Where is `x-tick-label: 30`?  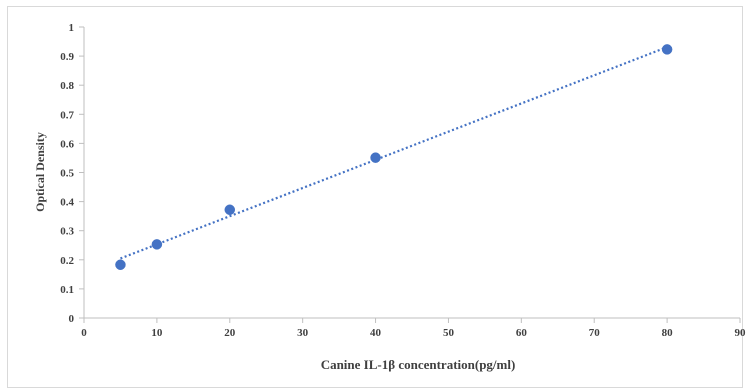
x-tick-label: 30 is located at coordinates (303, 333).